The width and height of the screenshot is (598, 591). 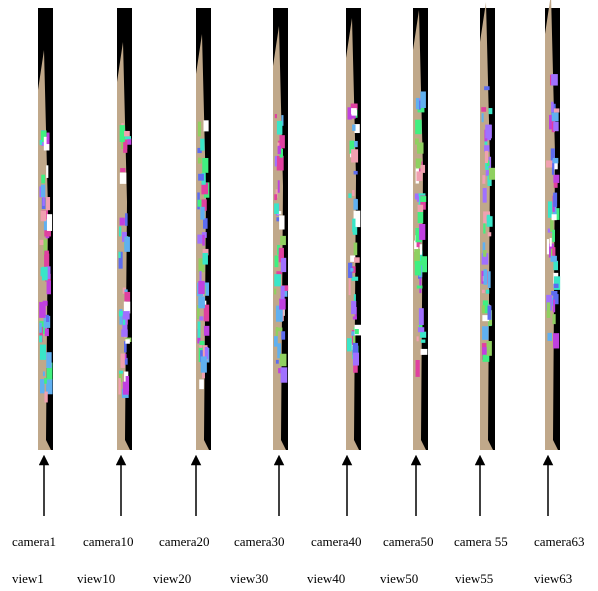 I want to click on strip-body, so click(x=123, y=246).